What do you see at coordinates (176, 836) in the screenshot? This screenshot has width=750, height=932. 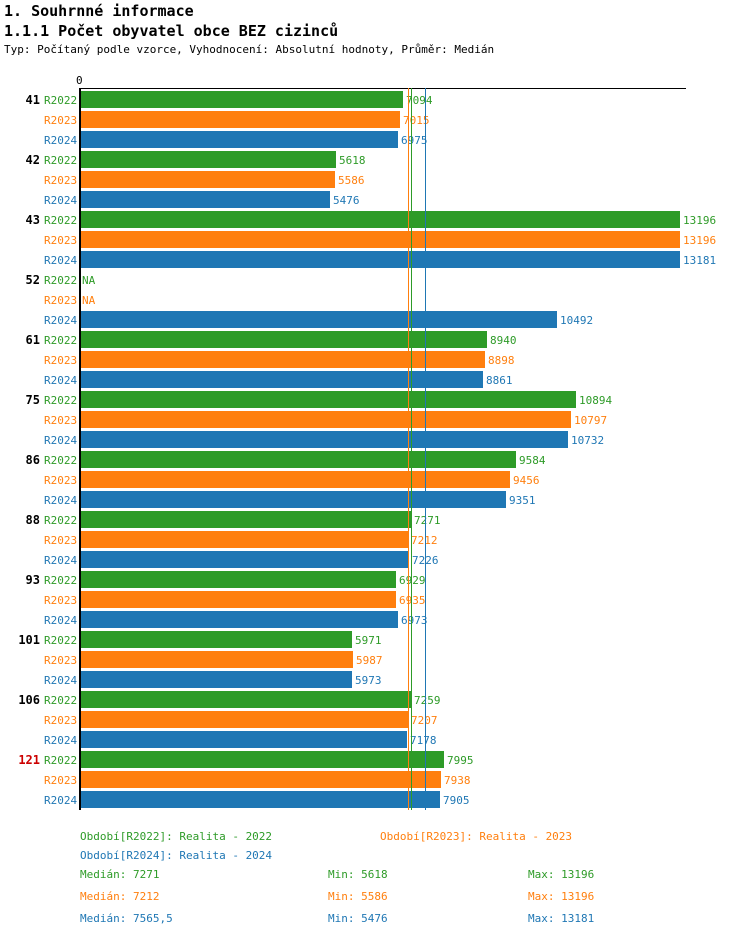 I see `legend-entry-0: Období[R2022]: Realita - 2022` at bounding box center [176, 836].